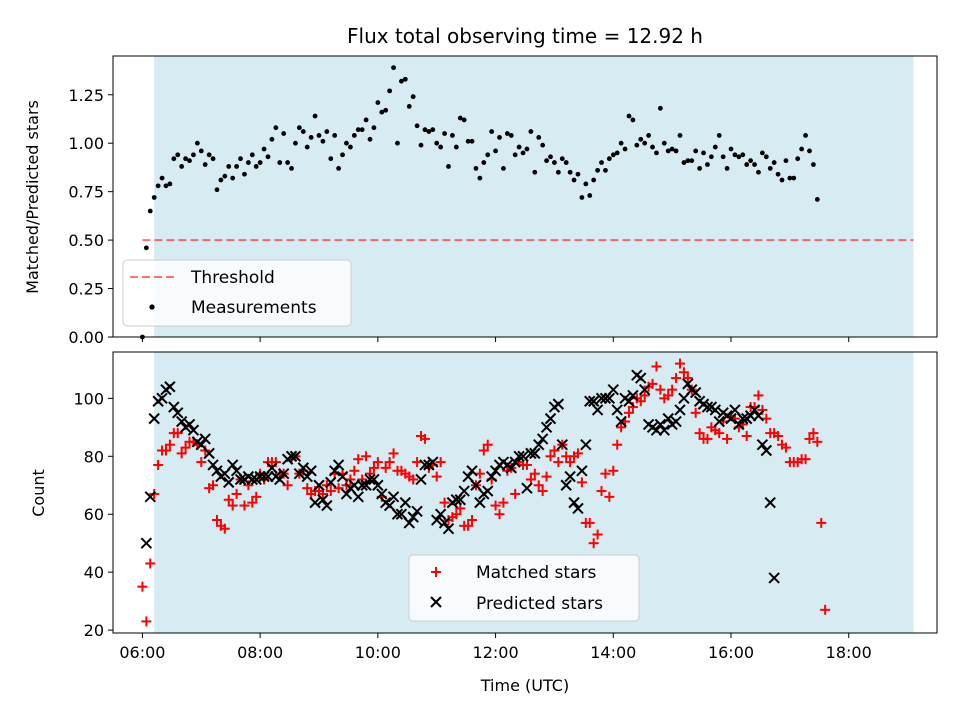 Image resolution: width=960 pixels, height=720 pixels. What do you see at coordinates (38, 493) in the screenshot?
I see `count-y-label: Count` at bounding box center [38, 493].